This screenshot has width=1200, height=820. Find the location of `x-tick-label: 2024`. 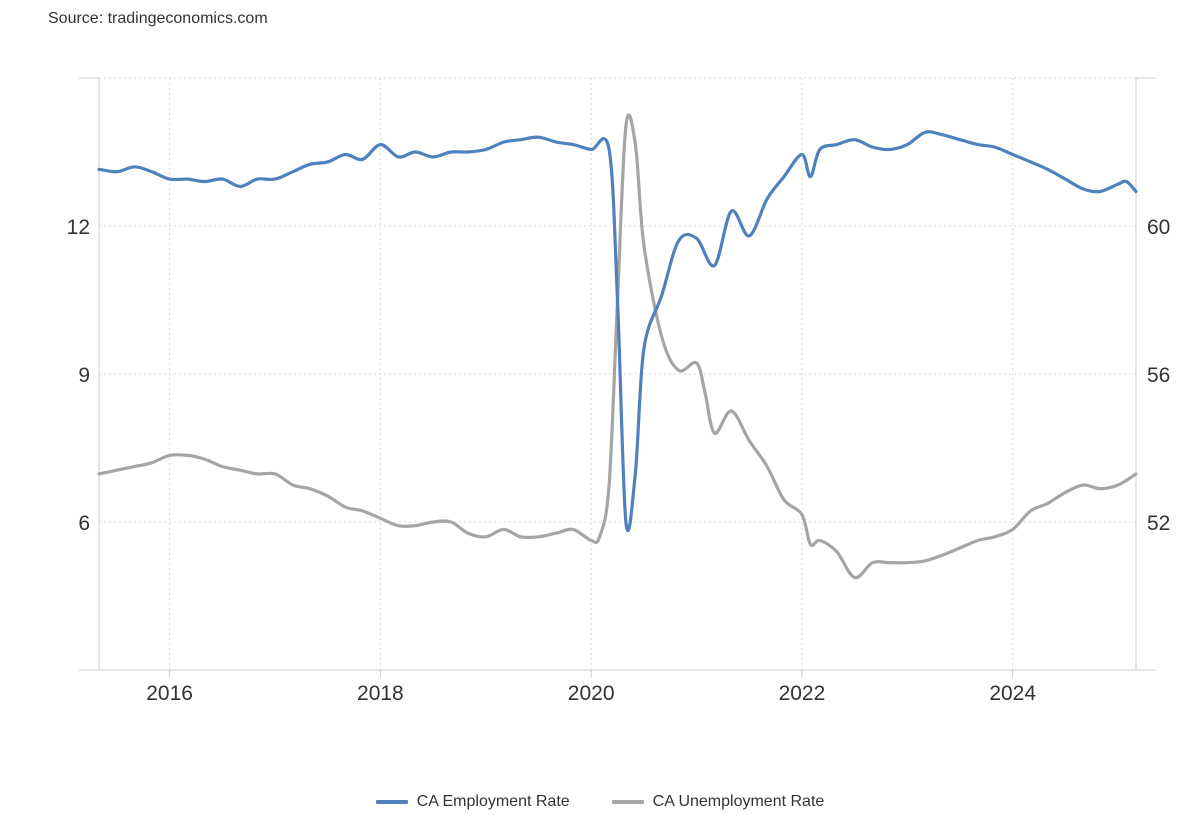

x-tick-label: 2024 is located at coordinates (1012, 693).